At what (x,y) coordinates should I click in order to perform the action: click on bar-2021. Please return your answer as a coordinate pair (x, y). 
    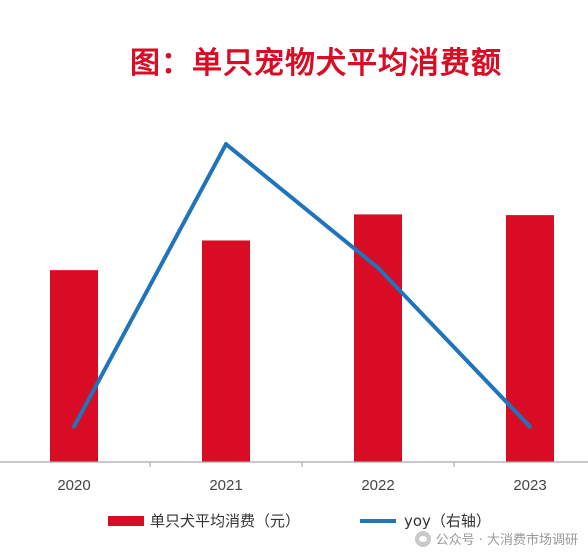
    Looking at the image, I should click on (226, 351).